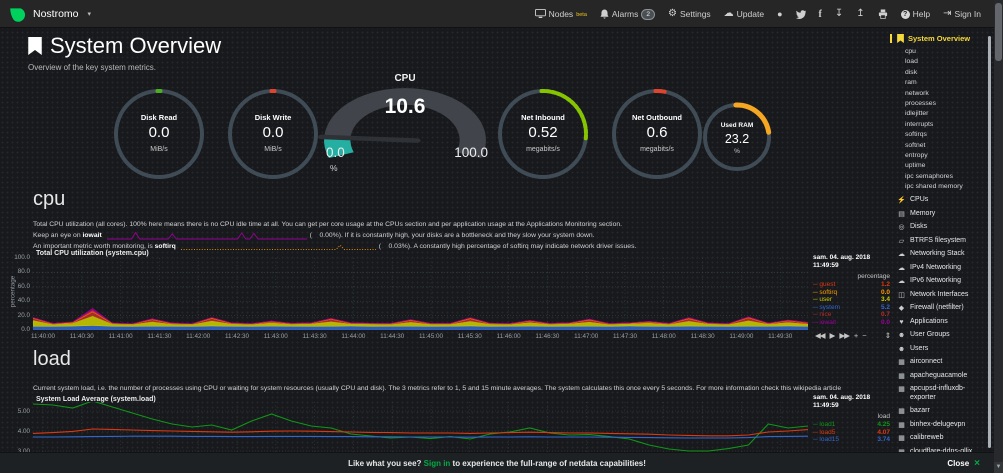 This screenshot has width=1003, height=473. What do you see at coordinates (917, 93) in the screenshot?
I see `sidebar-subitem-network: network` at bounding box center [917, 93].